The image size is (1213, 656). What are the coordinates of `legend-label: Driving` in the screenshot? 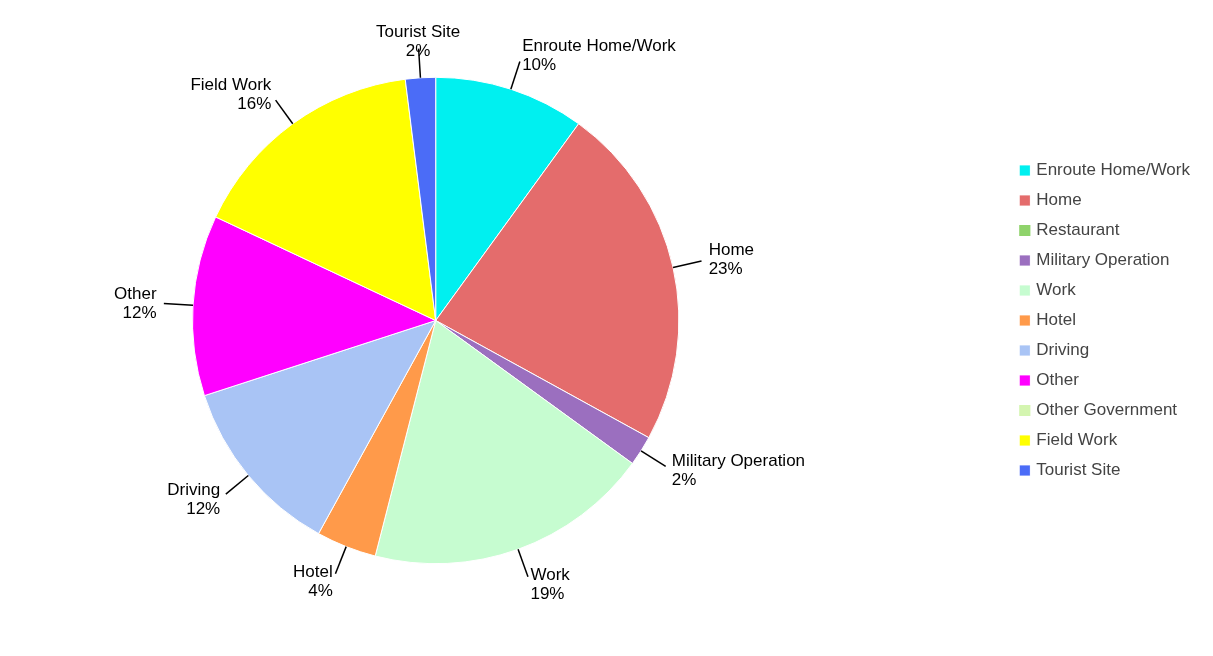 It's located at (1063, 350).